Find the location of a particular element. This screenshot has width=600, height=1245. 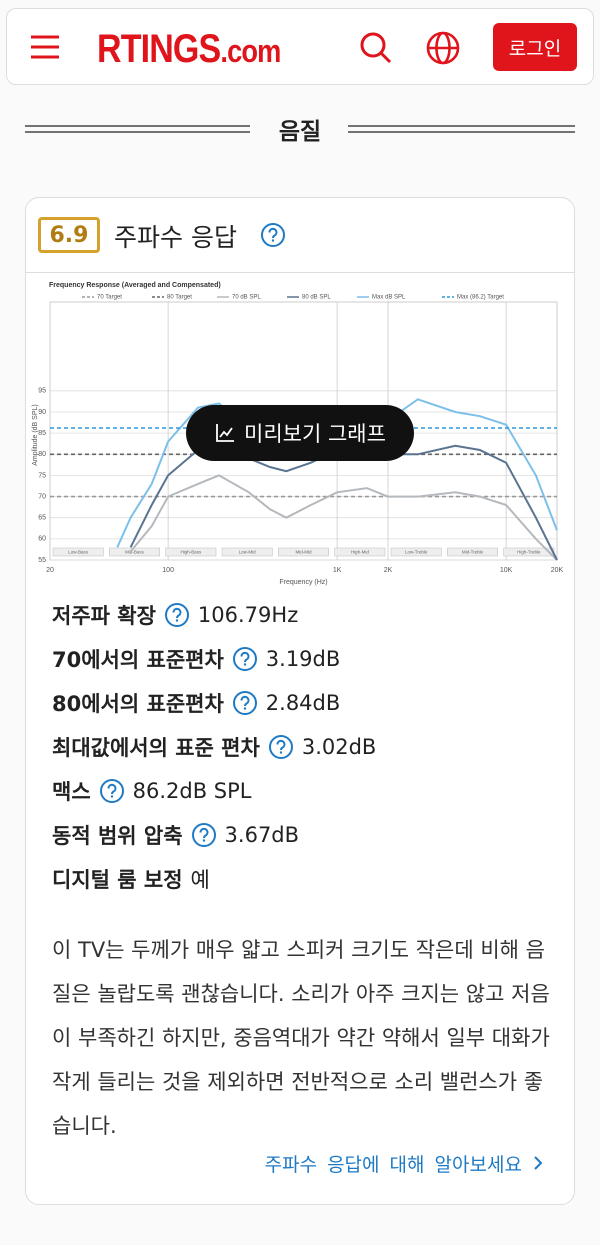

band-label: High-Treble is located at coordinates (529, 552).